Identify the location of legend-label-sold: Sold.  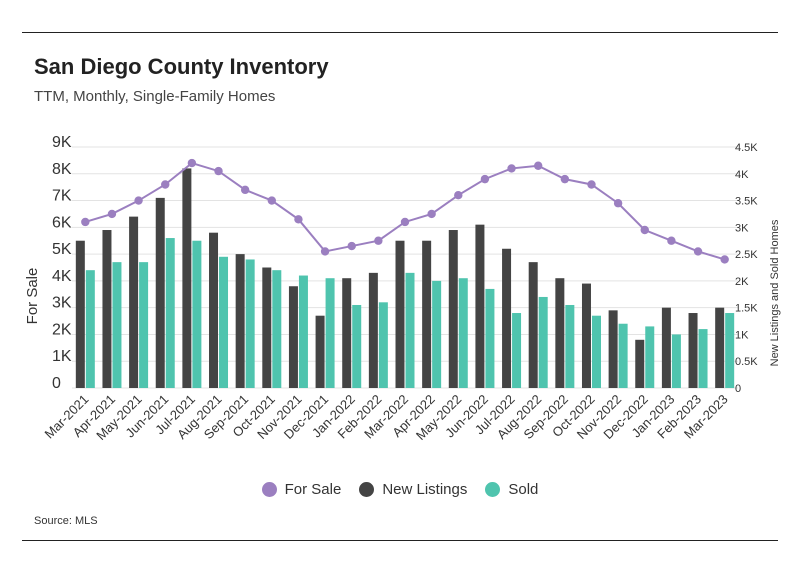
(523, 489).